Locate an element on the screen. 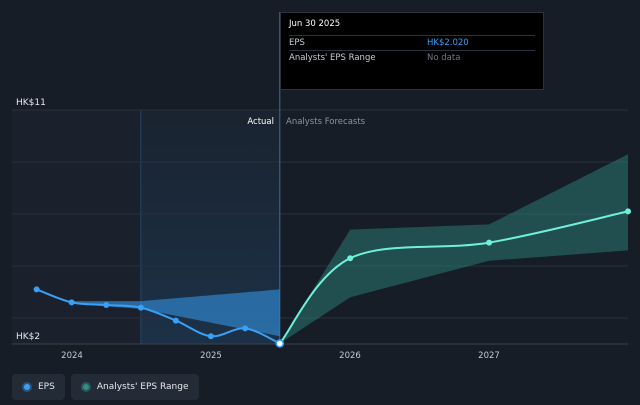 Image resolution: width=640 pixels, height=405 pixels. chart-legend: EPS Analysts' EPS Range is located at coordinates (105, 387).